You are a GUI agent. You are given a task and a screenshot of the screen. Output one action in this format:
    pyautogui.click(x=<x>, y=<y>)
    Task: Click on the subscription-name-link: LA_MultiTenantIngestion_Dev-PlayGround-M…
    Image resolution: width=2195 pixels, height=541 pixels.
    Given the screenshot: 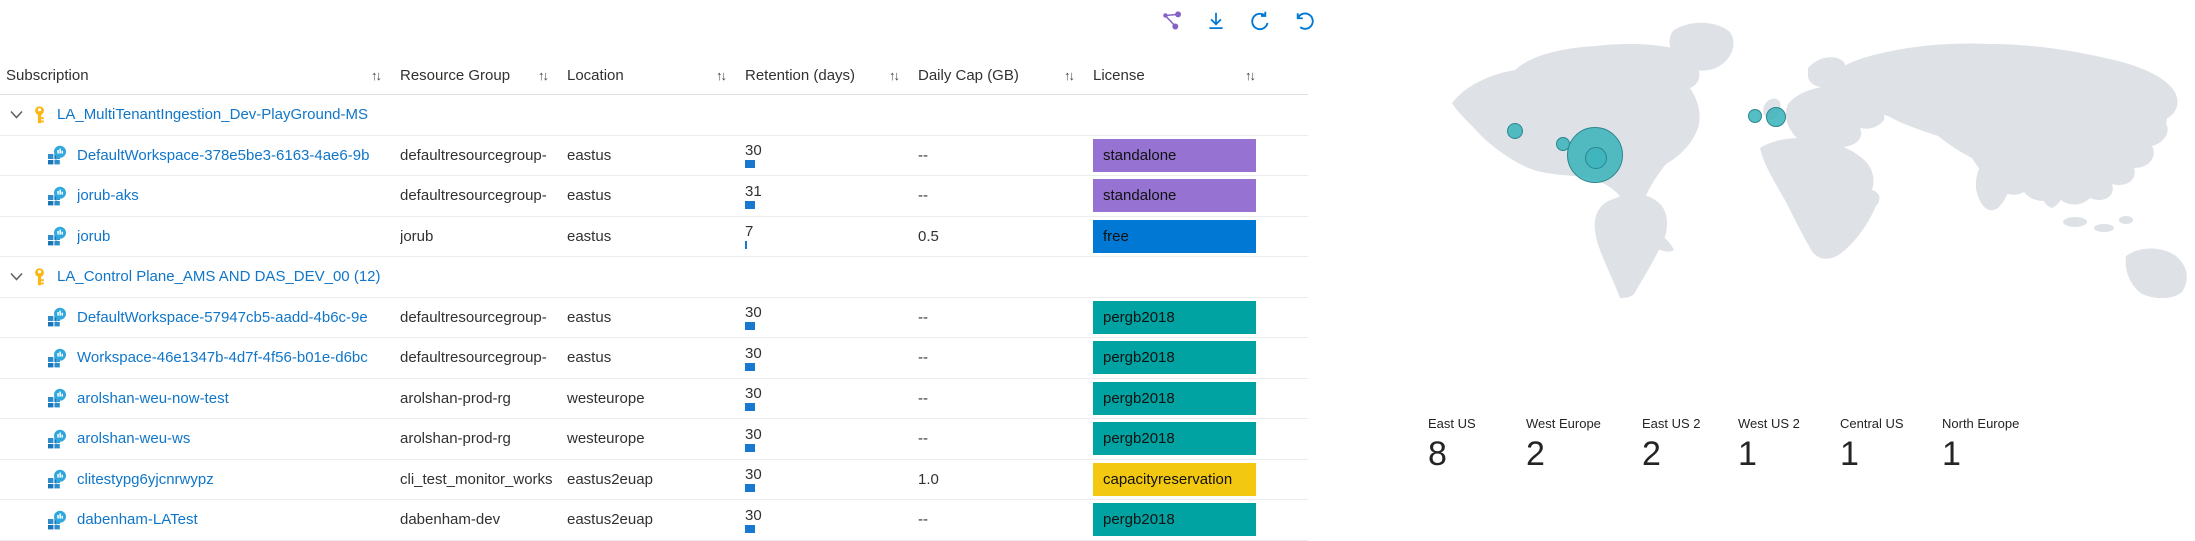 What is the action you would take?
    pyautogui.click(x=212, y=115)
    